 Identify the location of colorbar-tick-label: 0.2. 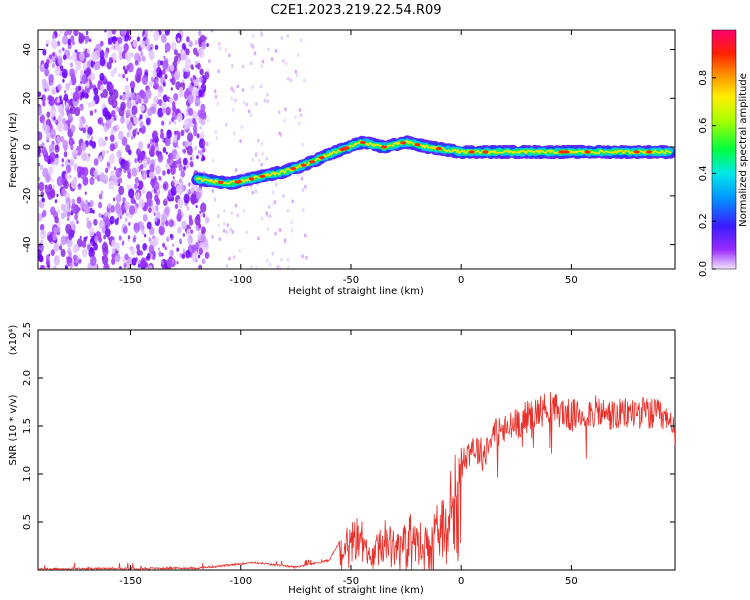
(703, 221).